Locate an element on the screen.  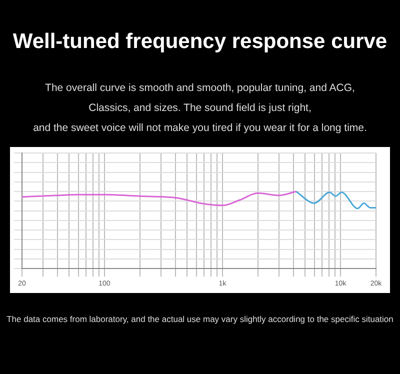
chart-title: Well-tuned frequency response curve is located at coordinates (200, 42).